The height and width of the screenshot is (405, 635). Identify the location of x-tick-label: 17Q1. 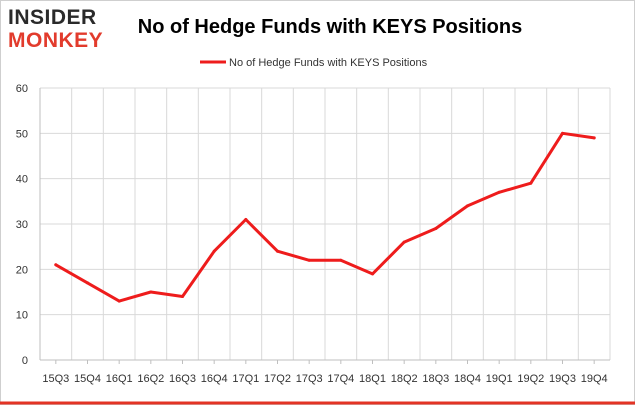
(245, 379).